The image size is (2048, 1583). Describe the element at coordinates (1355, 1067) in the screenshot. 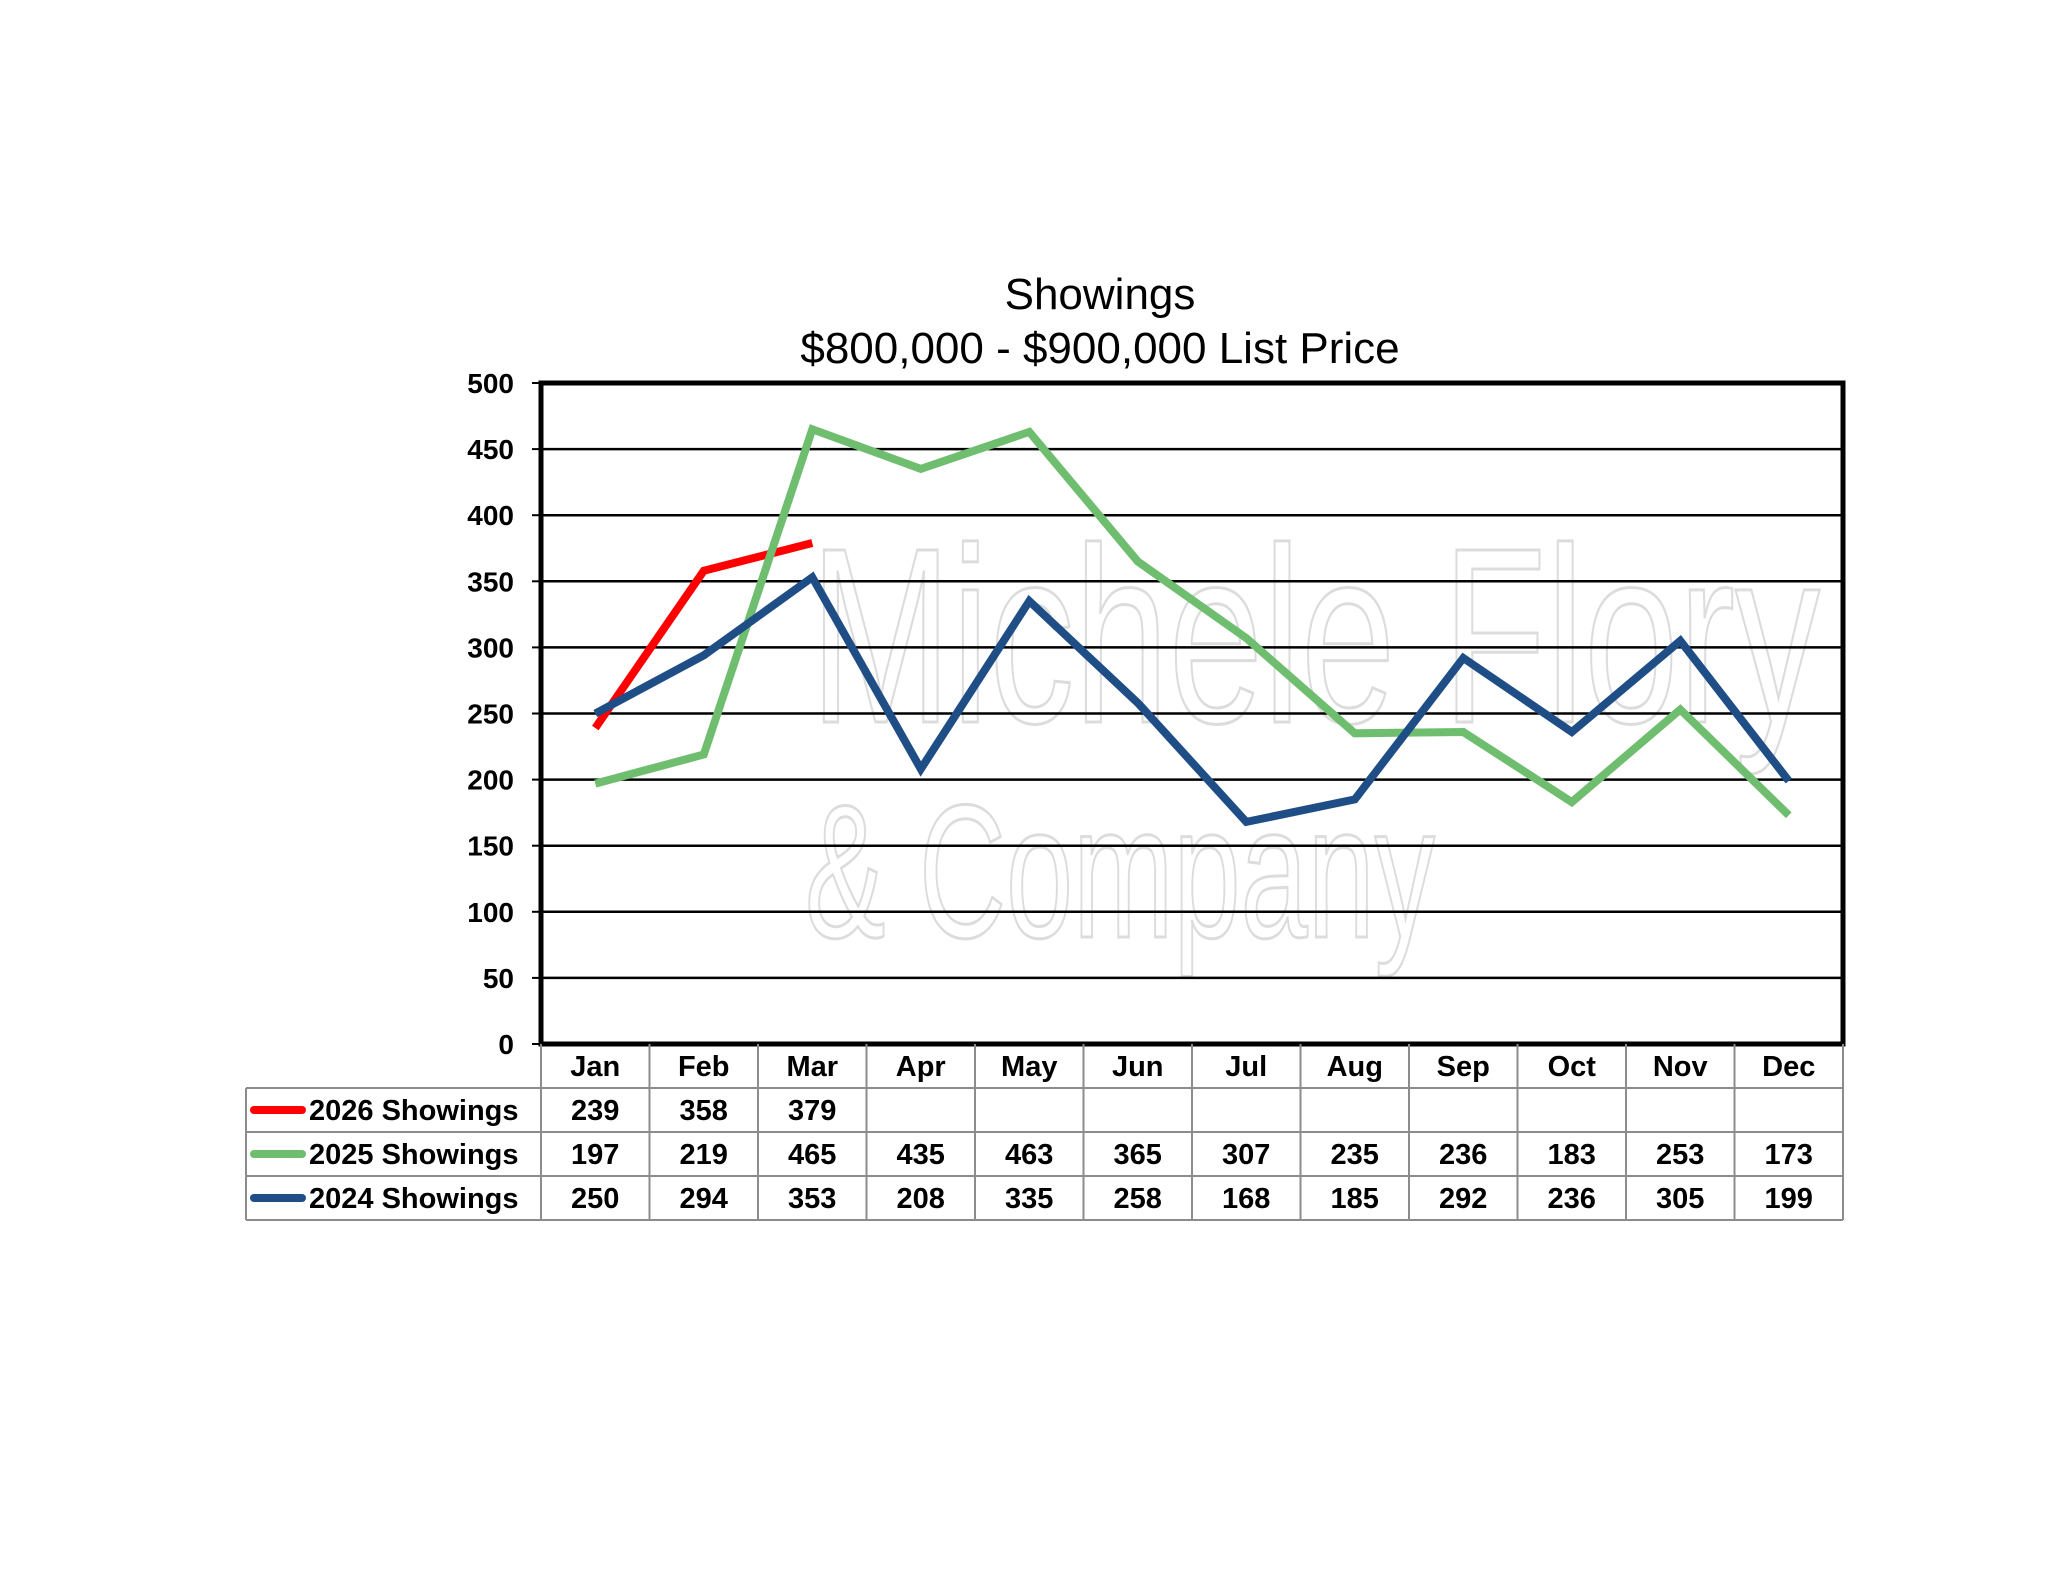

I see `x-category-label: Aug` at that location.